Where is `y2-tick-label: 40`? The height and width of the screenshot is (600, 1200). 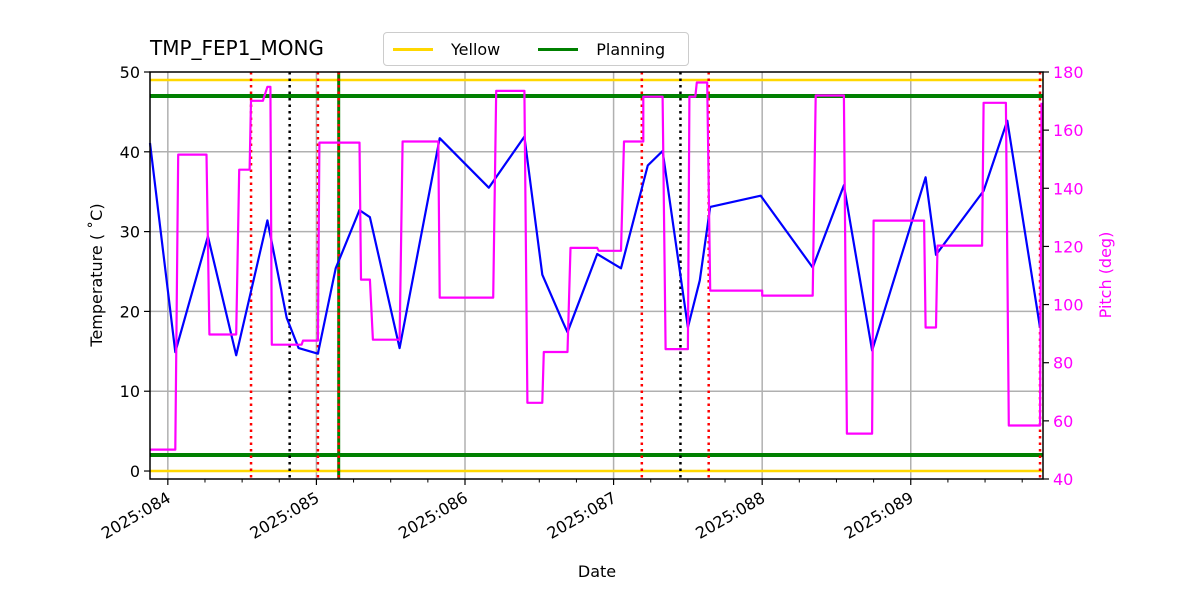
y2-tick-label: 40 is located at coordinates (1063, 479).